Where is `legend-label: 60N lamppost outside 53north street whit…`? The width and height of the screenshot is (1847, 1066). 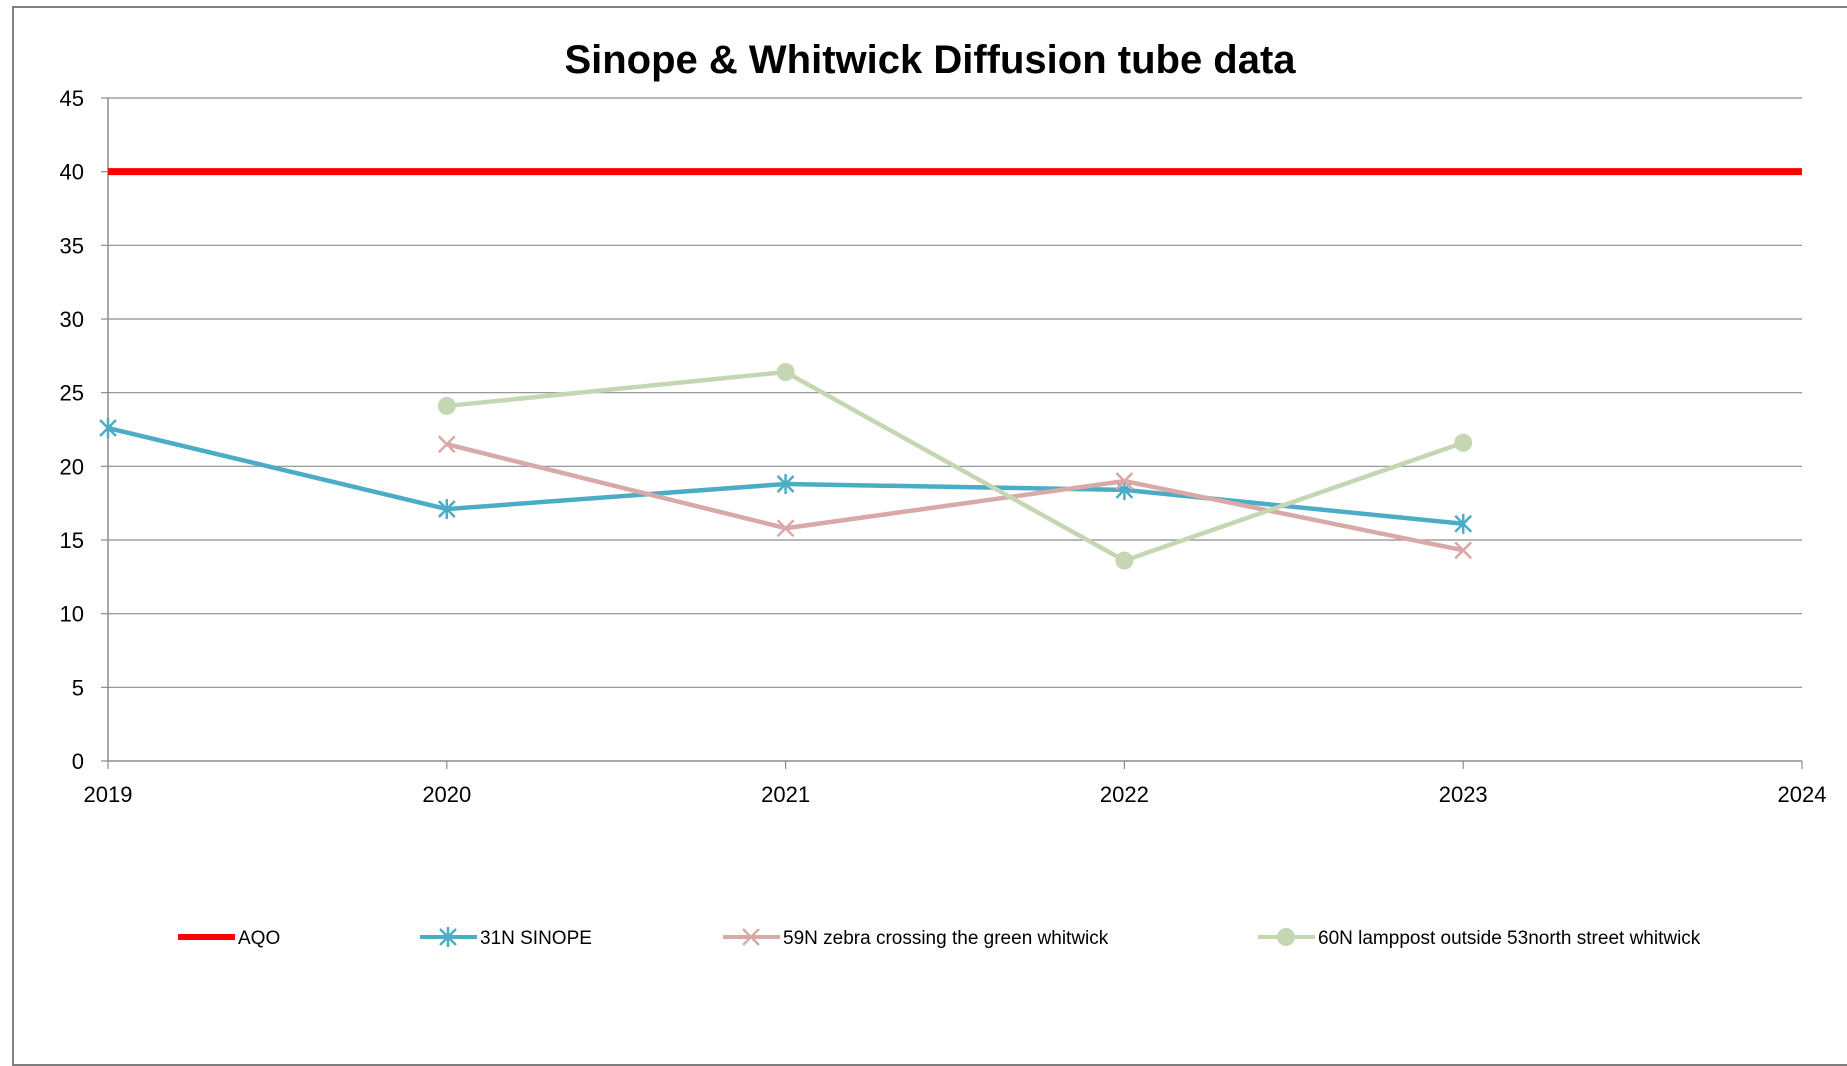
legend-label: 60N lamppost outside 53north street whit… is located at coordinates (1509, 938).